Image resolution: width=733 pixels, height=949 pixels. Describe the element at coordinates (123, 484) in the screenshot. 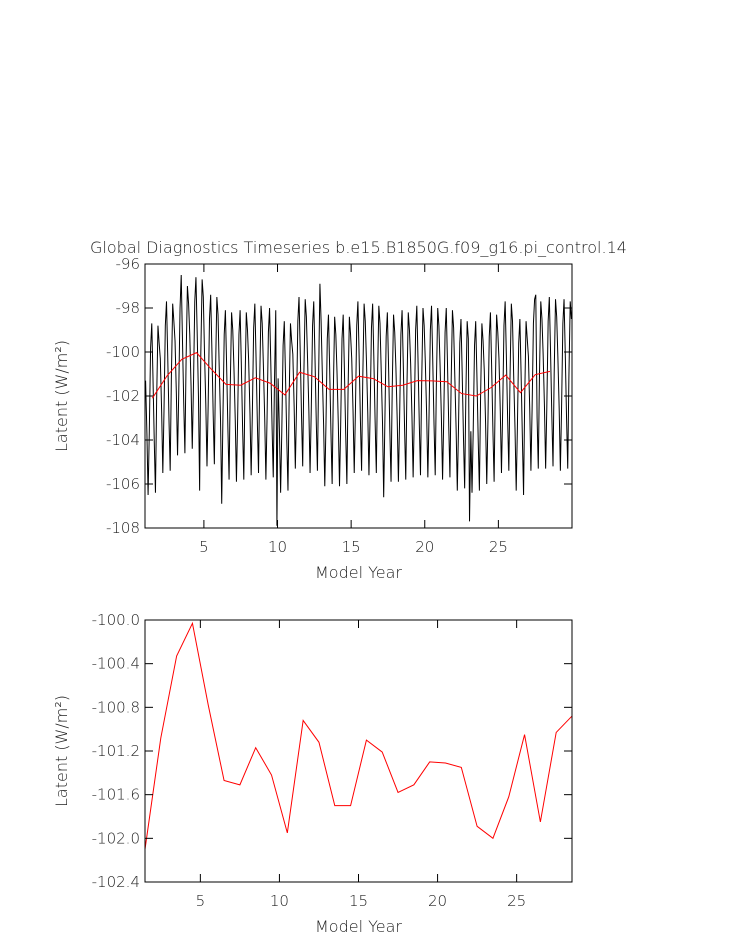

I see `y-tick-label: -106` at that location.